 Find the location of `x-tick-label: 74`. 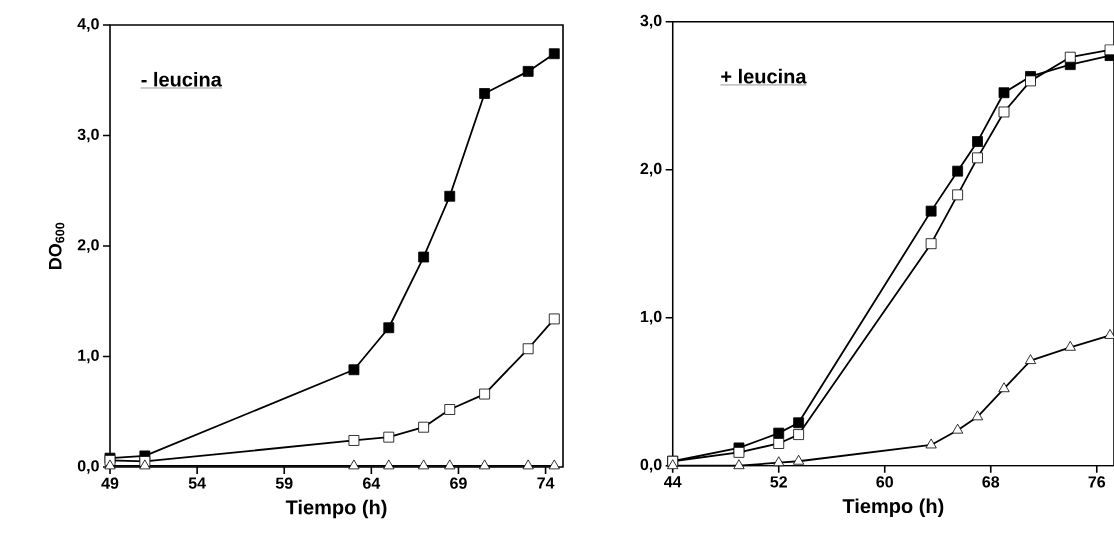

x-tick-label: 74 is located at coordinates (546, 483).